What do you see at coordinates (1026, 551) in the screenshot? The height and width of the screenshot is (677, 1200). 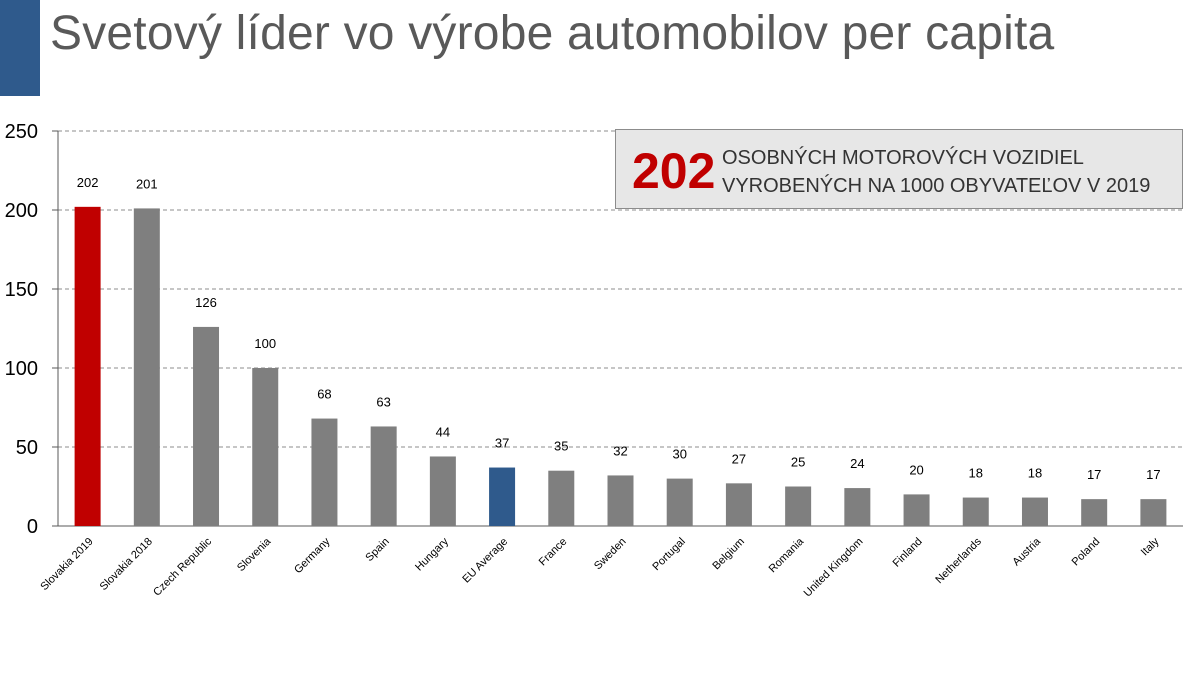 I see `category-label: Austria` at bounding box center [1026, 551].